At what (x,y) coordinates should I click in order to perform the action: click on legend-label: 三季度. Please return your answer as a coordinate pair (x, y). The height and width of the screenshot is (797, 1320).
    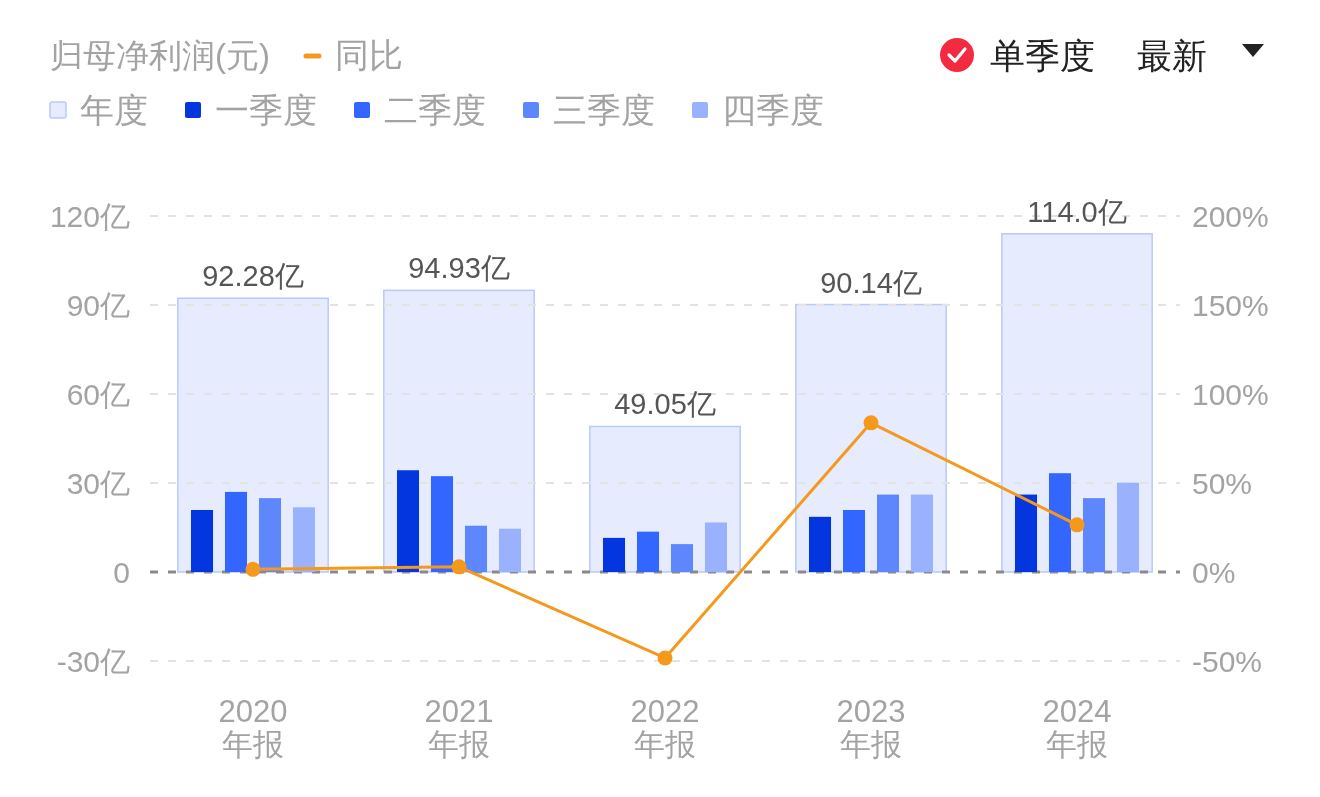
    Looking at the image, I should click on (604, 110).